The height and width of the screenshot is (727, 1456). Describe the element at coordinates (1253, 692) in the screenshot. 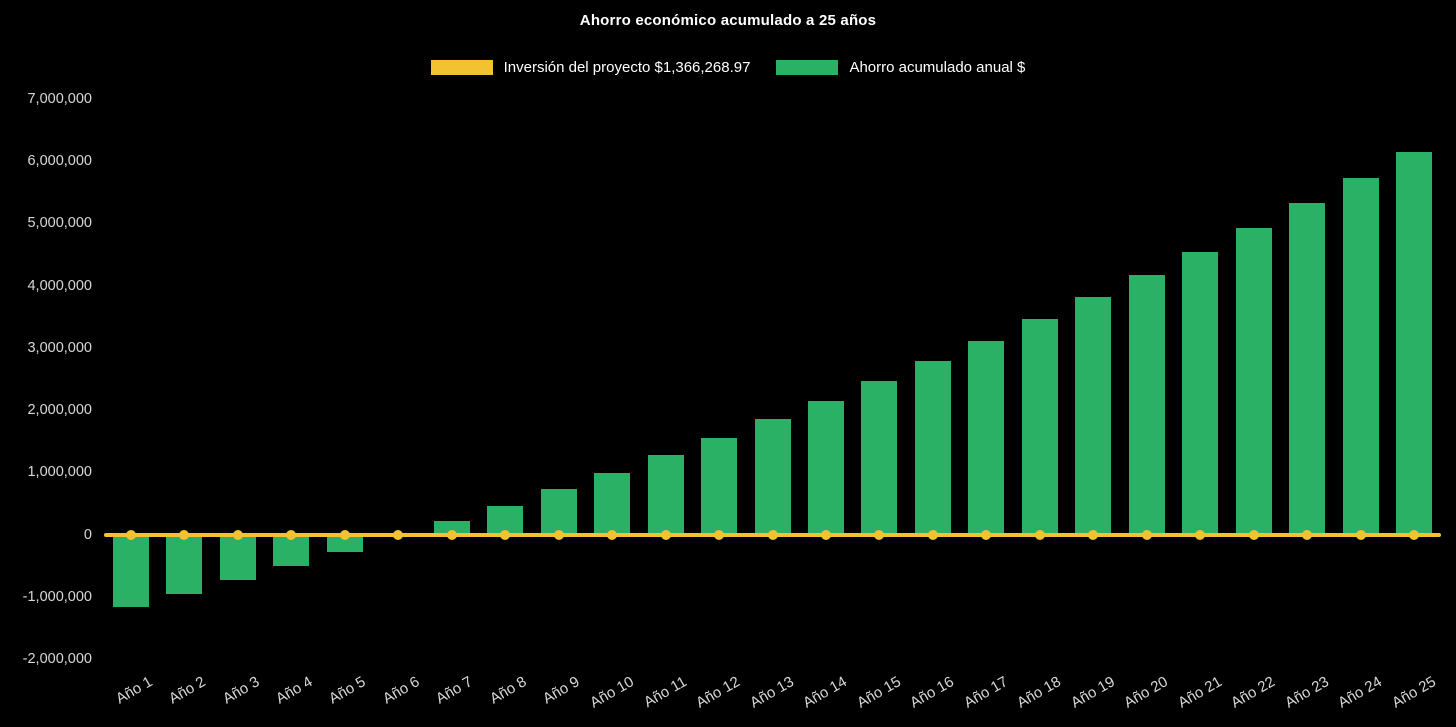

I see `x-axis-label: Año 22` at that location.